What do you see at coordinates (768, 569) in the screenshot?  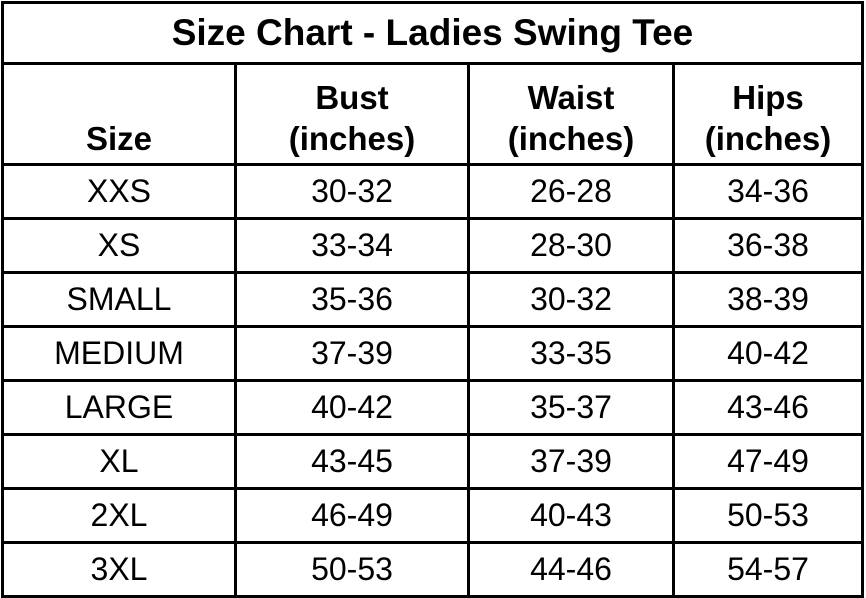 I see `cell-hips: 54-57` at bounding box center [768, 569].